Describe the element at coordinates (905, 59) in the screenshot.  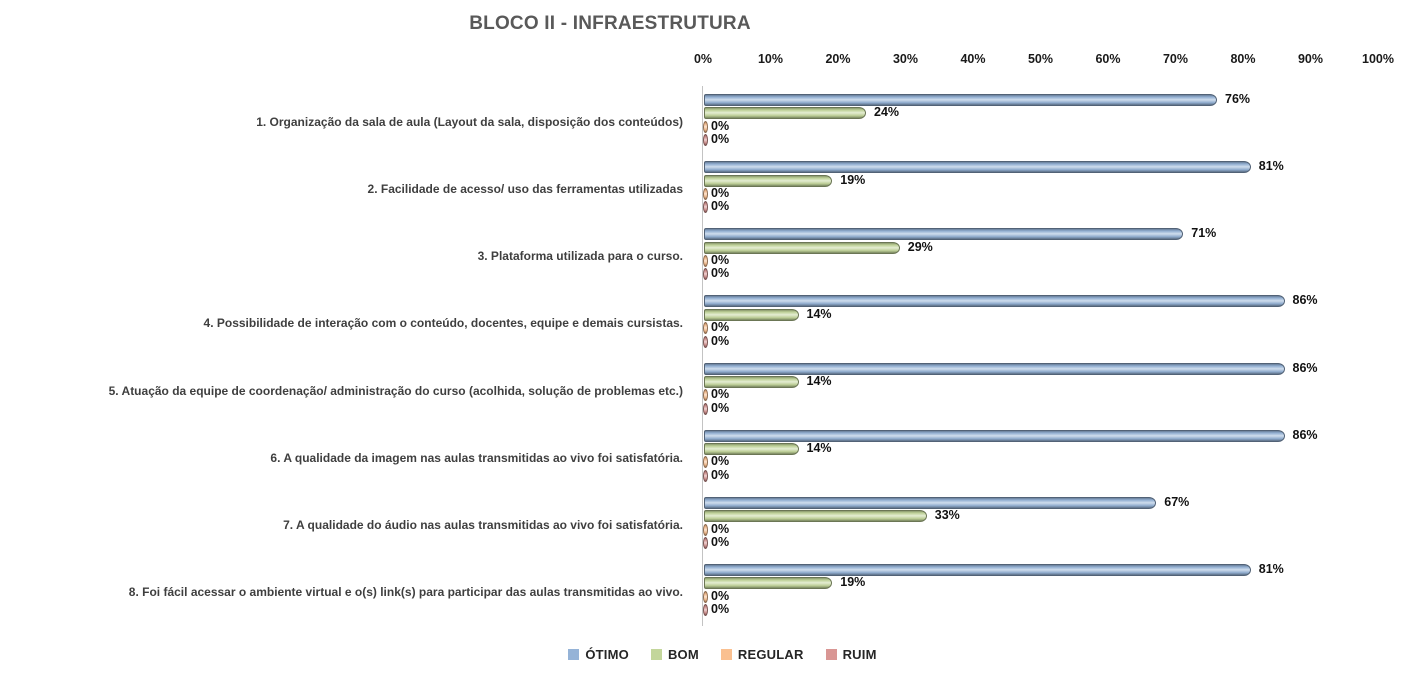
I see `x-axis-tick-label: 30%` at that location.